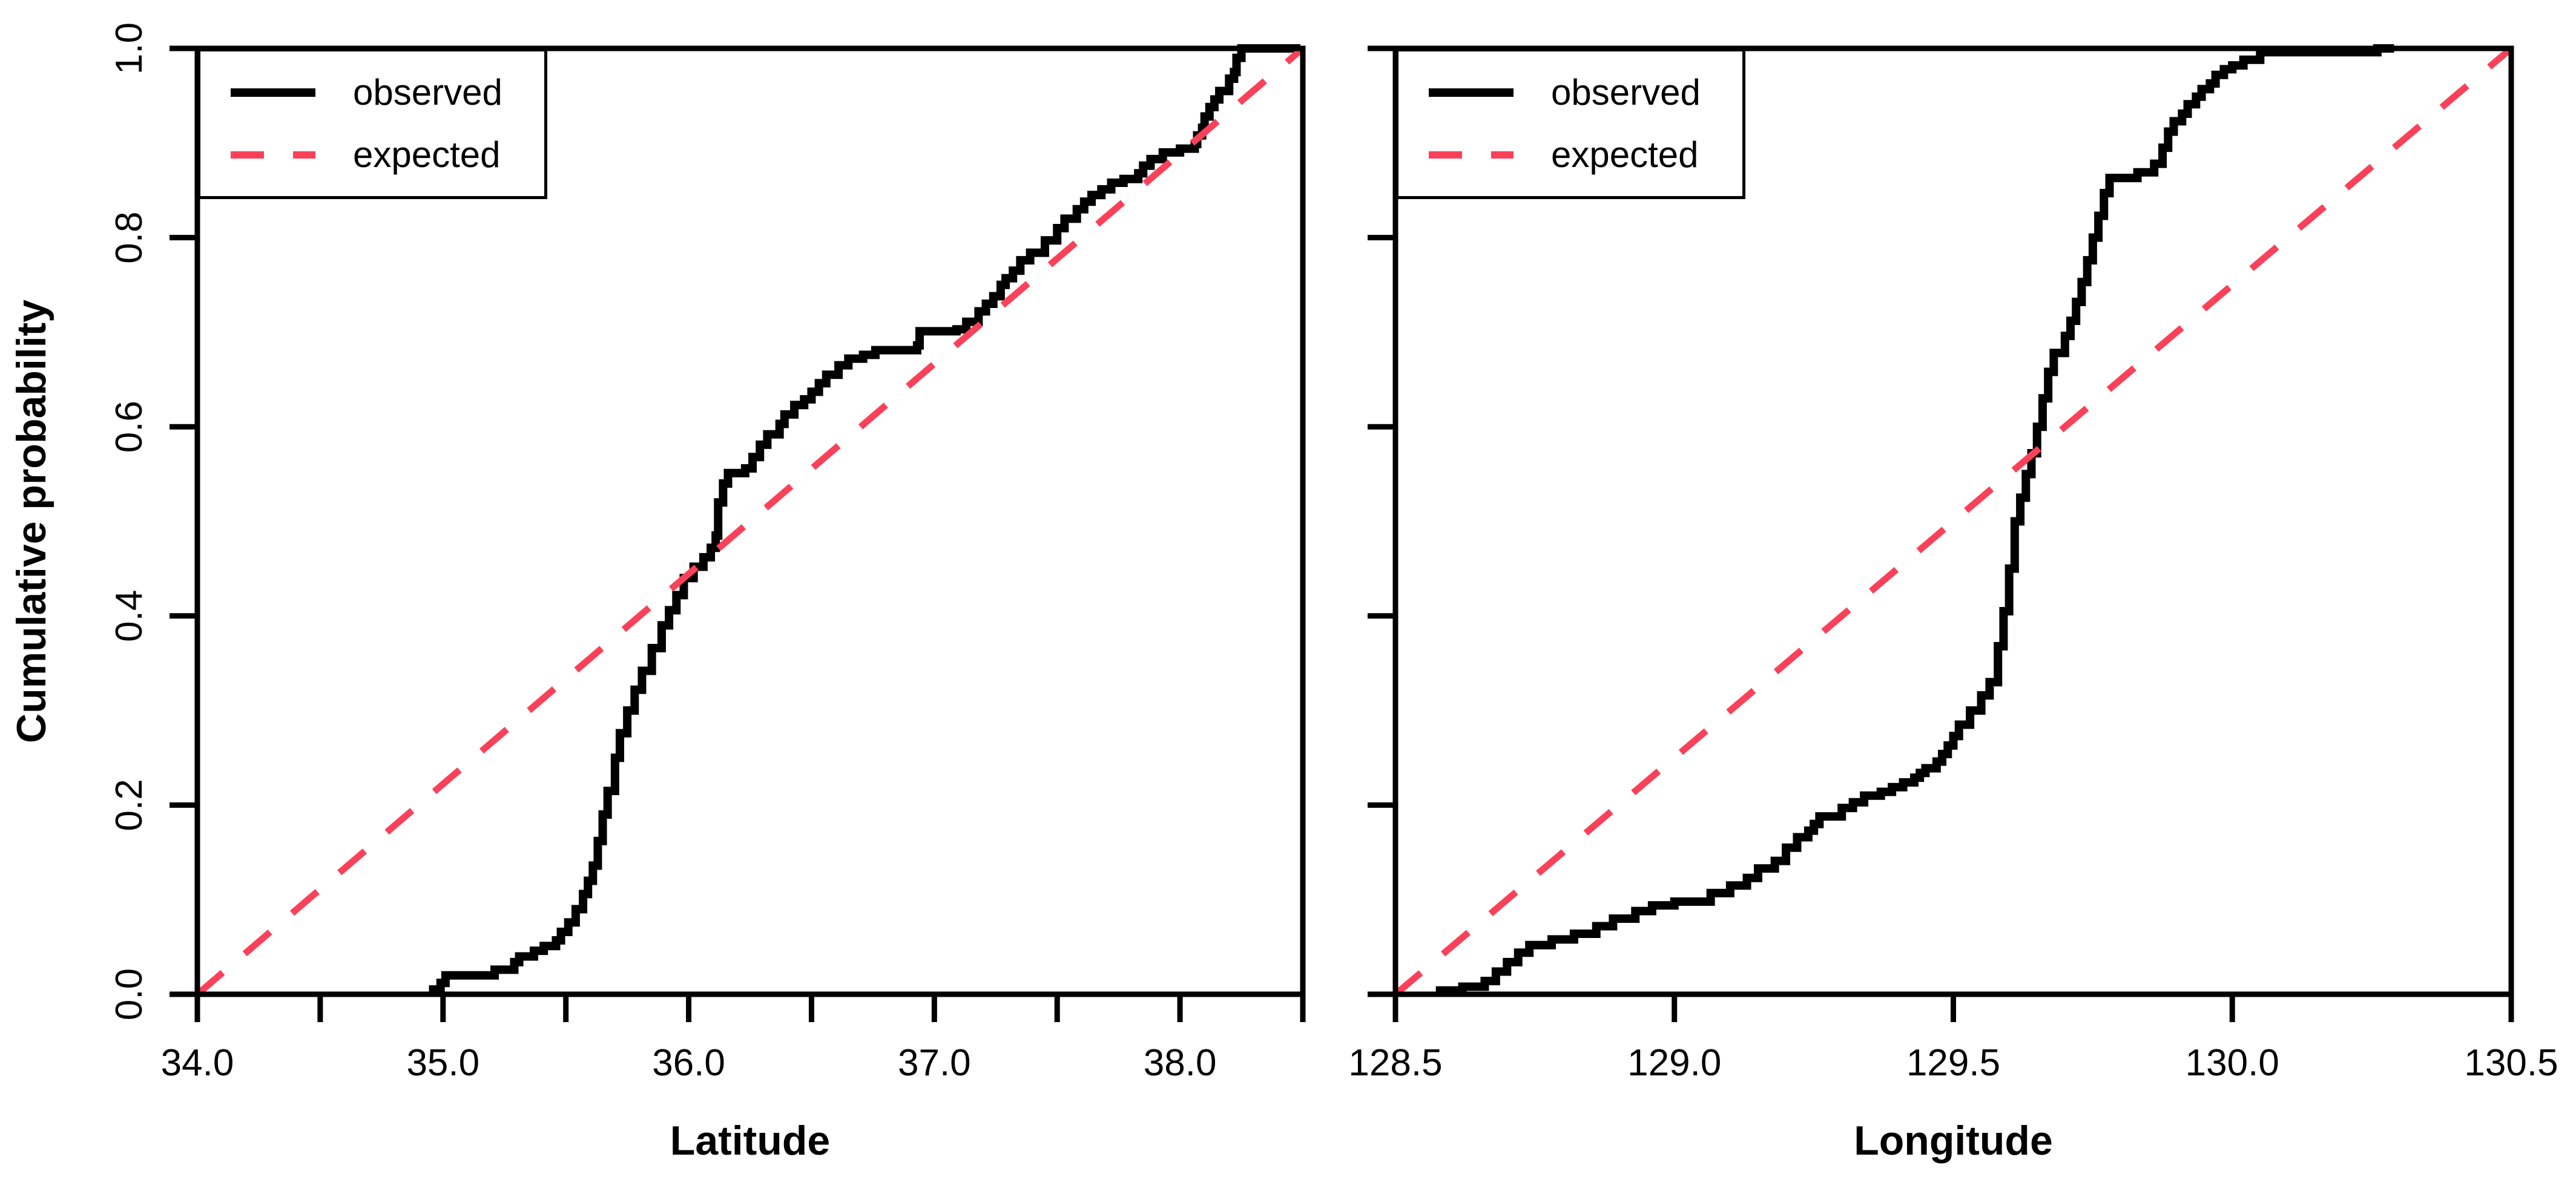  What do you see at coordinates (1953, 1063) in the screenshot?
I see `x-tick-label: 129.5` at bounding box center [1953, 1063].